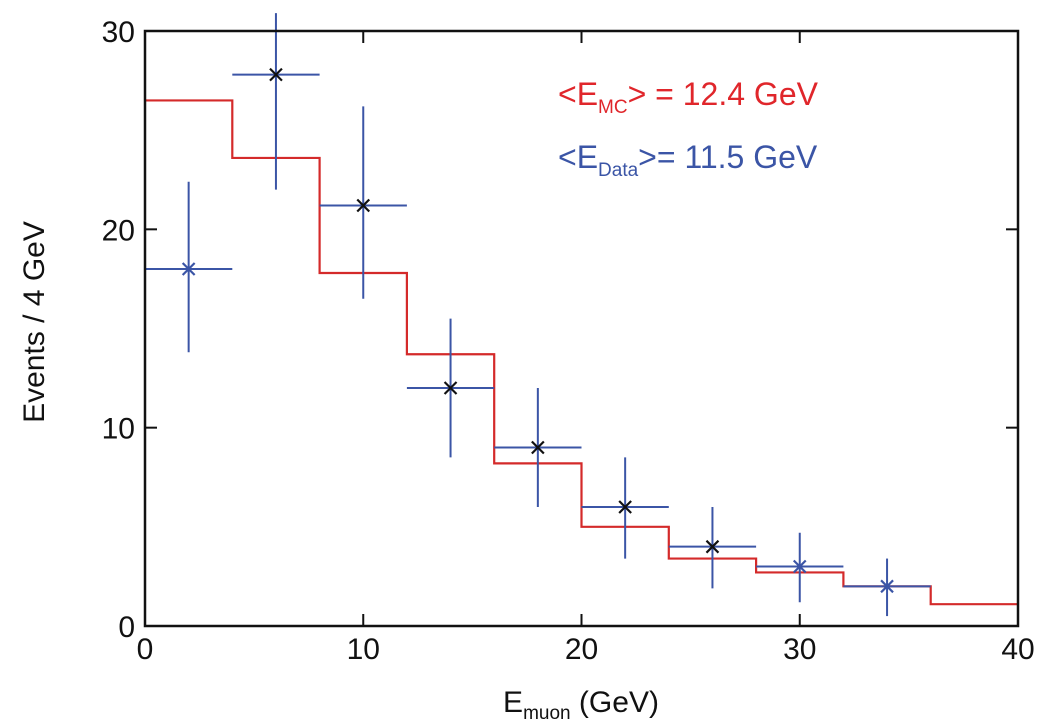 Image resolution: width=1041 pixels, height=727 pixels. What do you see at coordinates (1017, 649) in the screenshot?
I see `x-tick-label: 40` at bounding box center [1017, 649].